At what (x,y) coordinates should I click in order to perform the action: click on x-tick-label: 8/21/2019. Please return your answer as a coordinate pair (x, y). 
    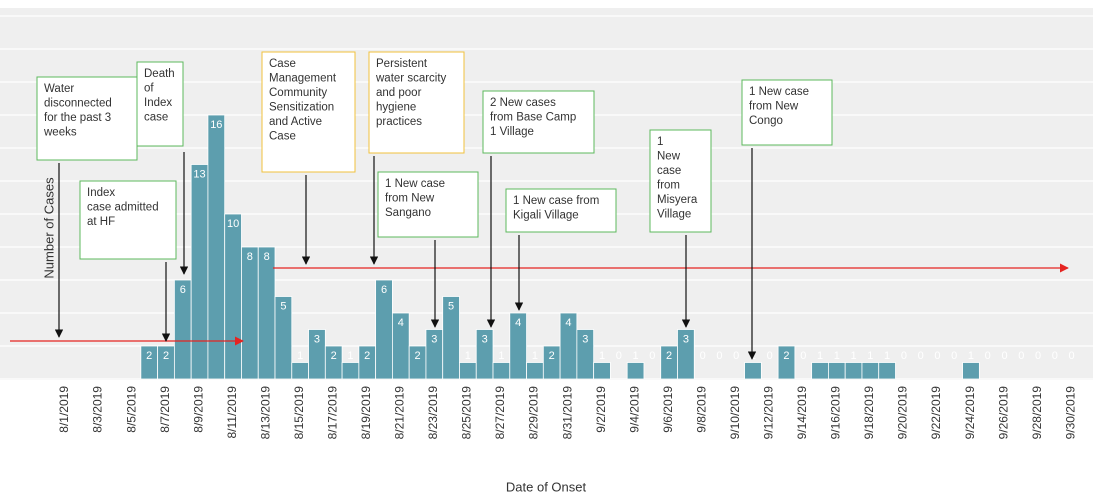
    Looking at the image, I should click on (400, 413).